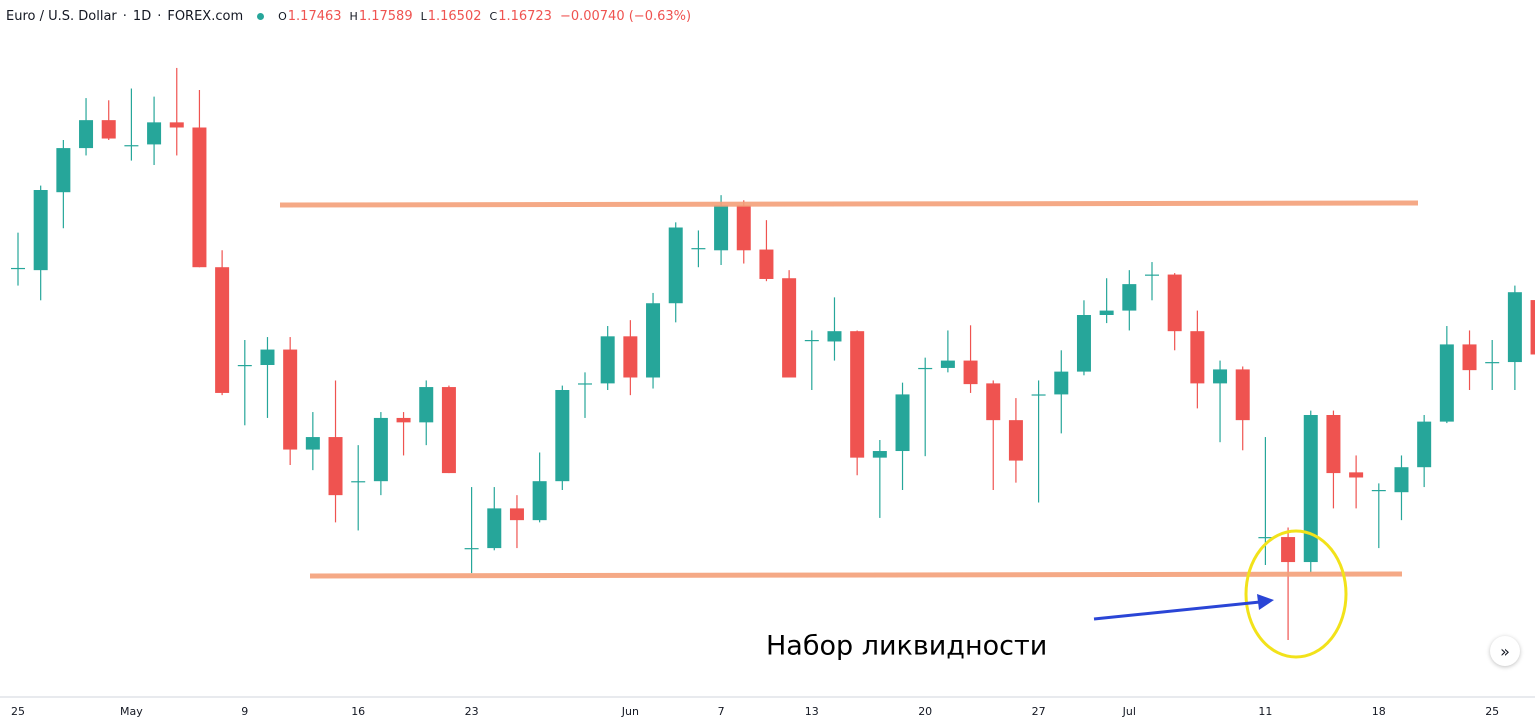 The width and height of the screenshot is (1535, 724). What do you see at coordinates (1265, 602) in the screenshot?
I see `arrow-head` at bounding box center [1265, 602].